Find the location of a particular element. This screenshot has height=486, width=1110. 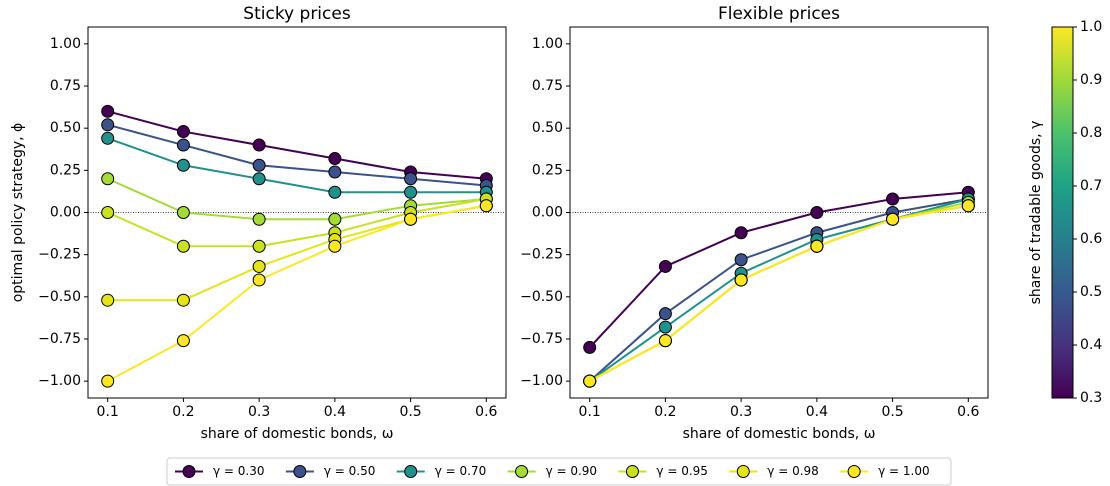

chart-title: Sticky prices is located at coordinates (297, 14).